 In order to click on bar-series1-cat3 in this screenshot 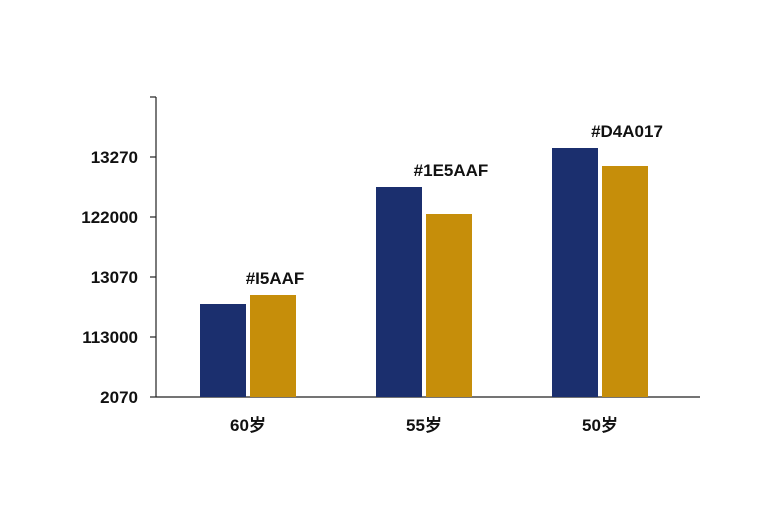, I will do `click(575, 272)`.